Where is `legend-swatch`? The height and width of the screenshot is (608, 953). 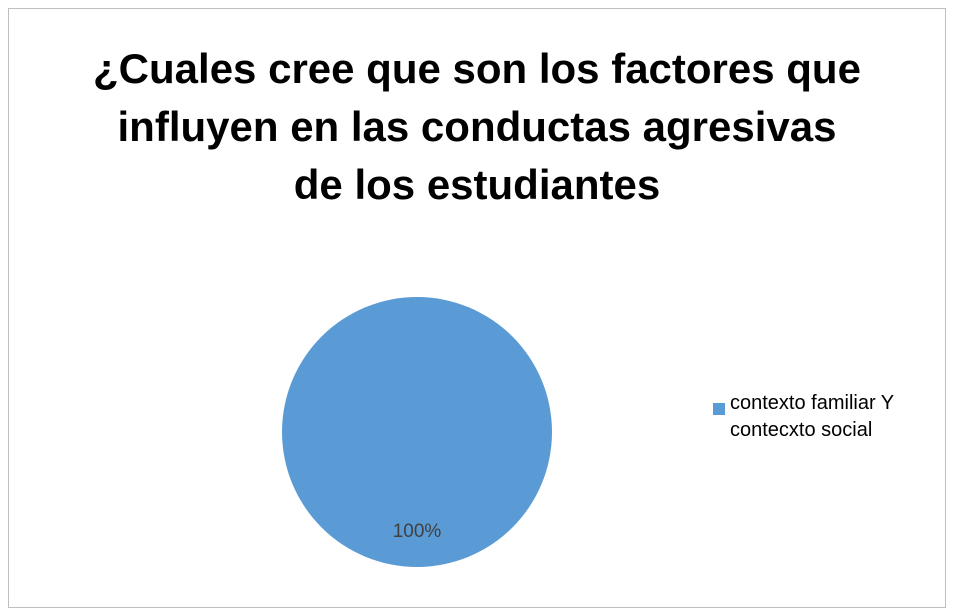
legend-swatch is located at coordinates (719, 409).